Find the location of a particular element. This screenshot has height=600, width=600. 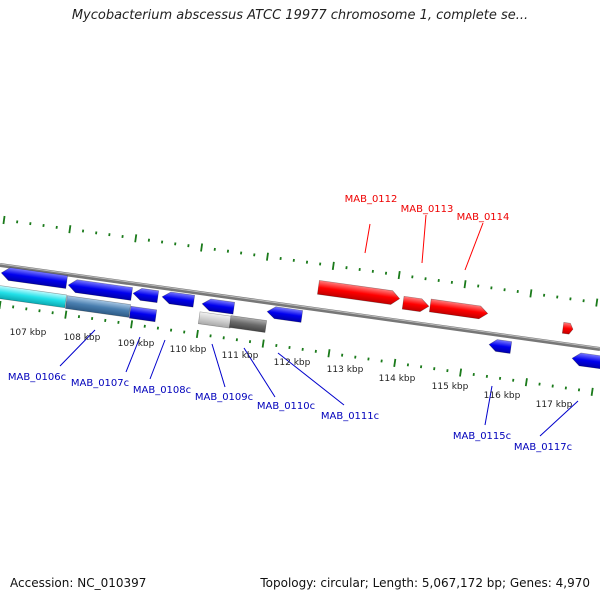

gene-label-forward: MAB_0114 is located at coordinates (483, 217).